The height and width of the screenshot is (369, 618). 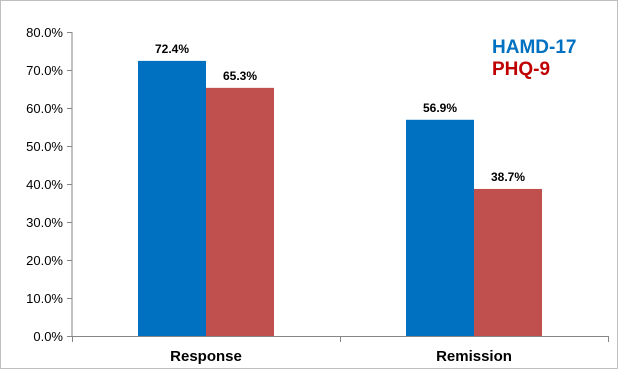 What do you see at coordinates (44, 108) in the screenshot?
I see `y-tick-label: 60.0%` at bounding box center [44, 108].